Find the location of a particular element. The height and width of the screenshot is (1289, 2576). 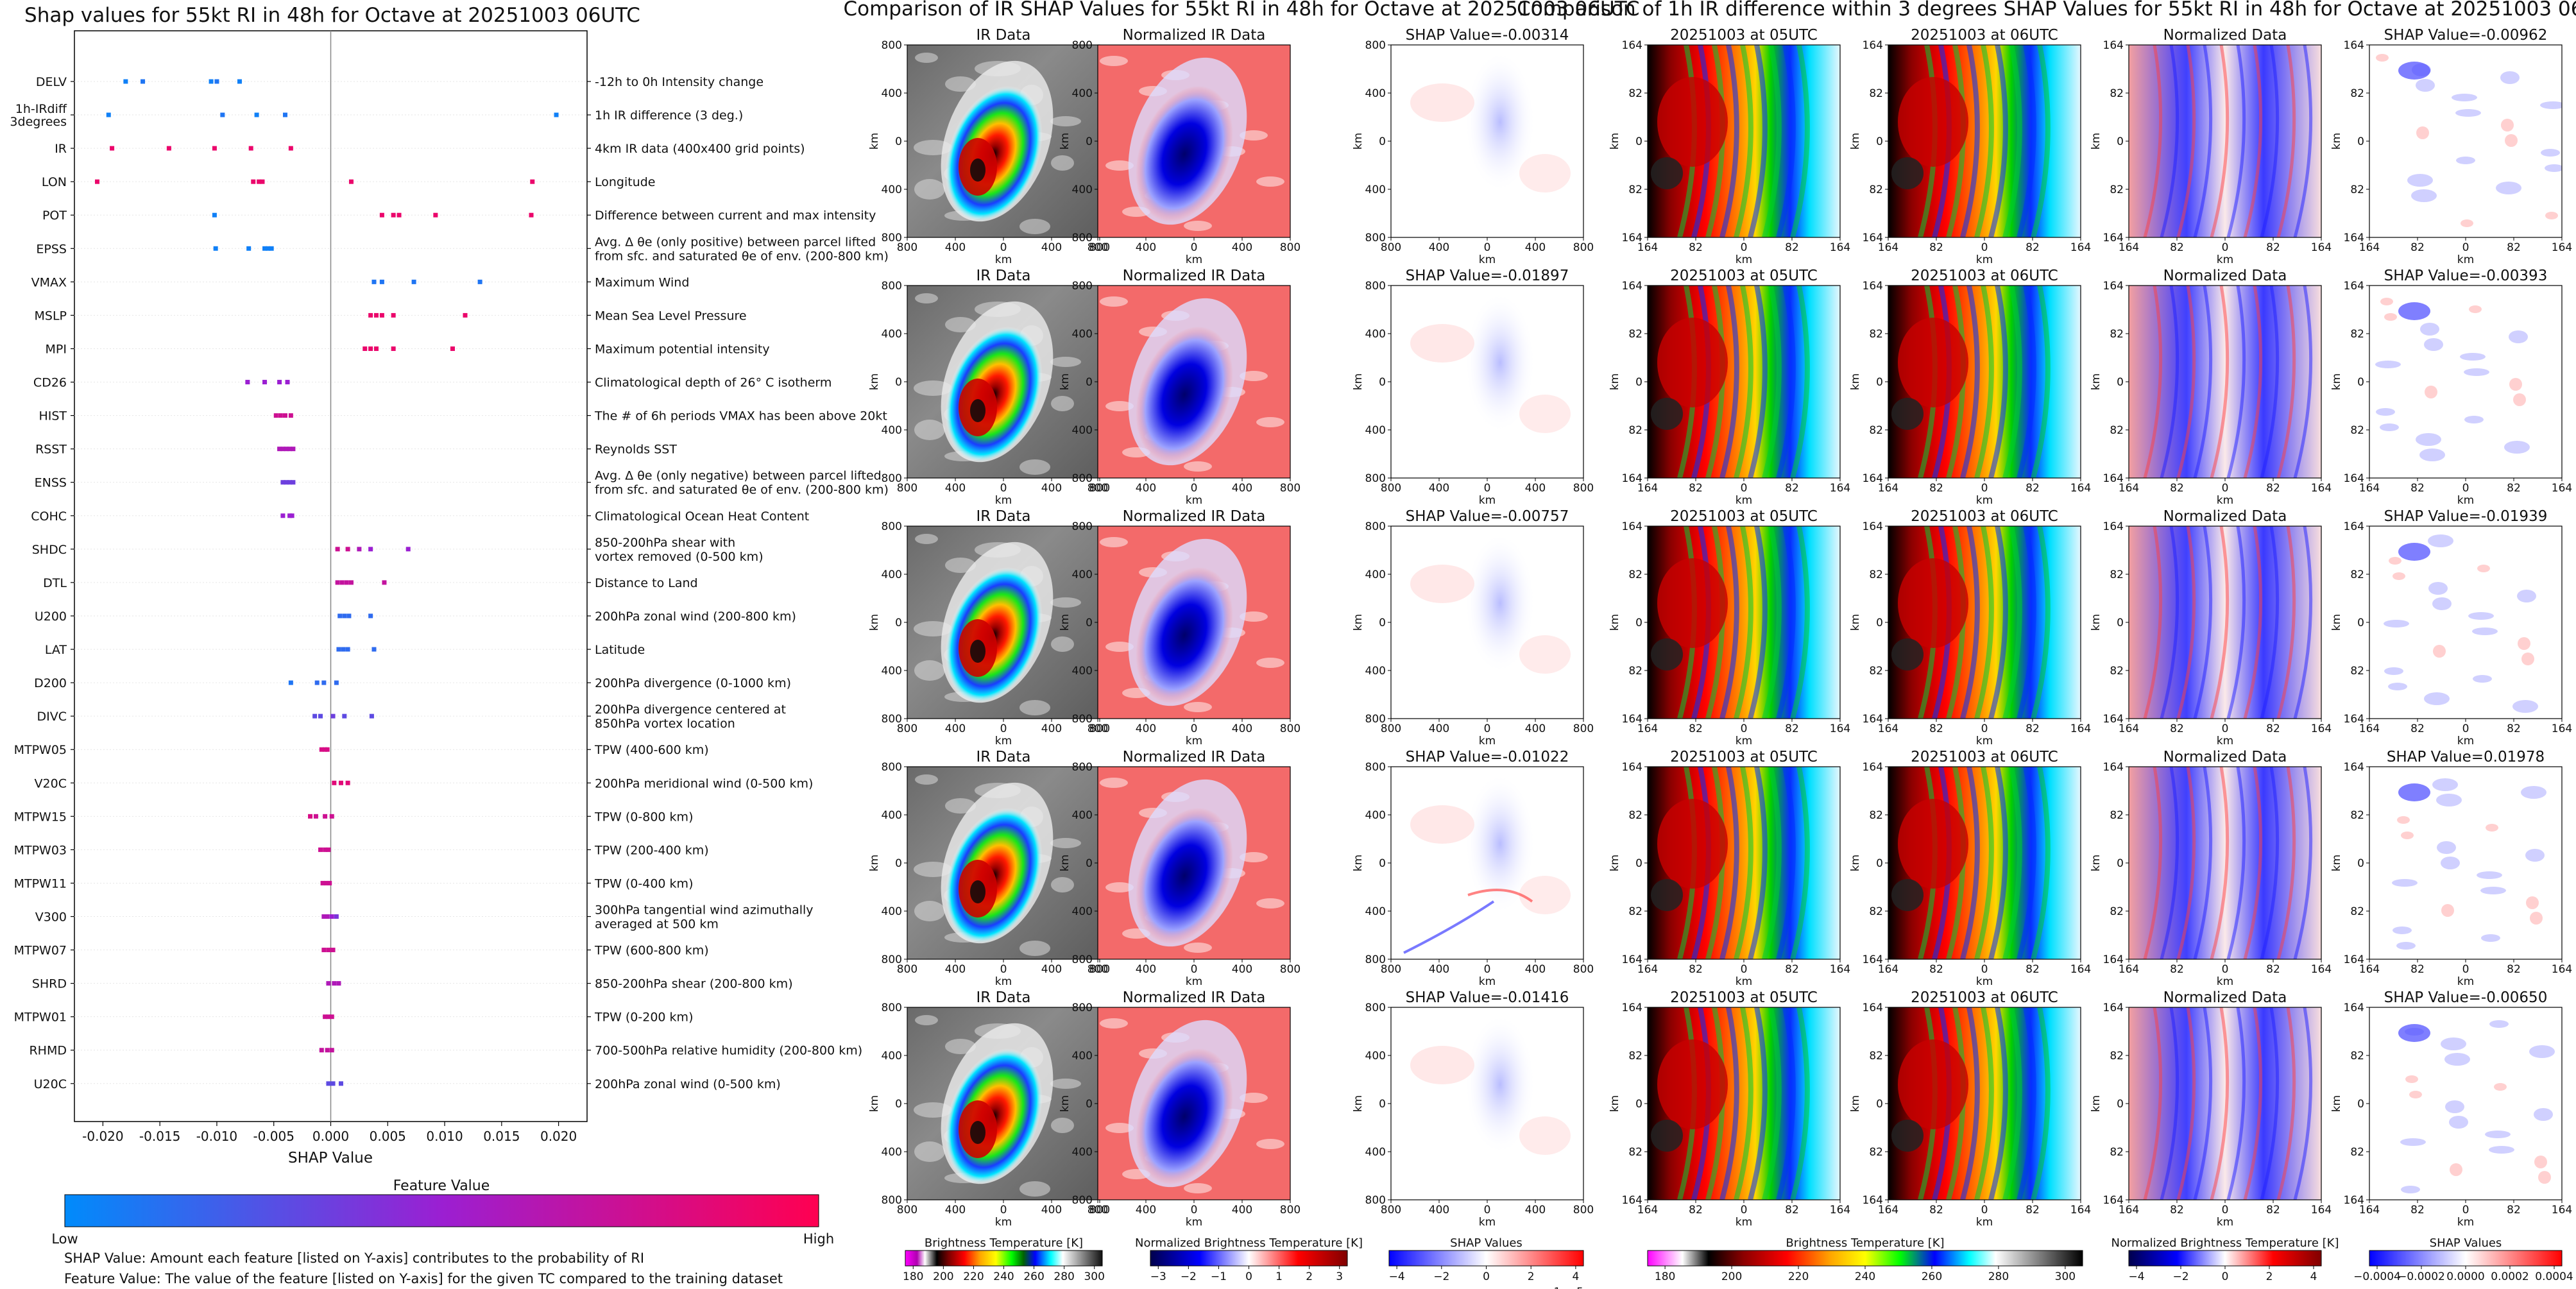

panel-image is located at coordinates (2465, 1103).